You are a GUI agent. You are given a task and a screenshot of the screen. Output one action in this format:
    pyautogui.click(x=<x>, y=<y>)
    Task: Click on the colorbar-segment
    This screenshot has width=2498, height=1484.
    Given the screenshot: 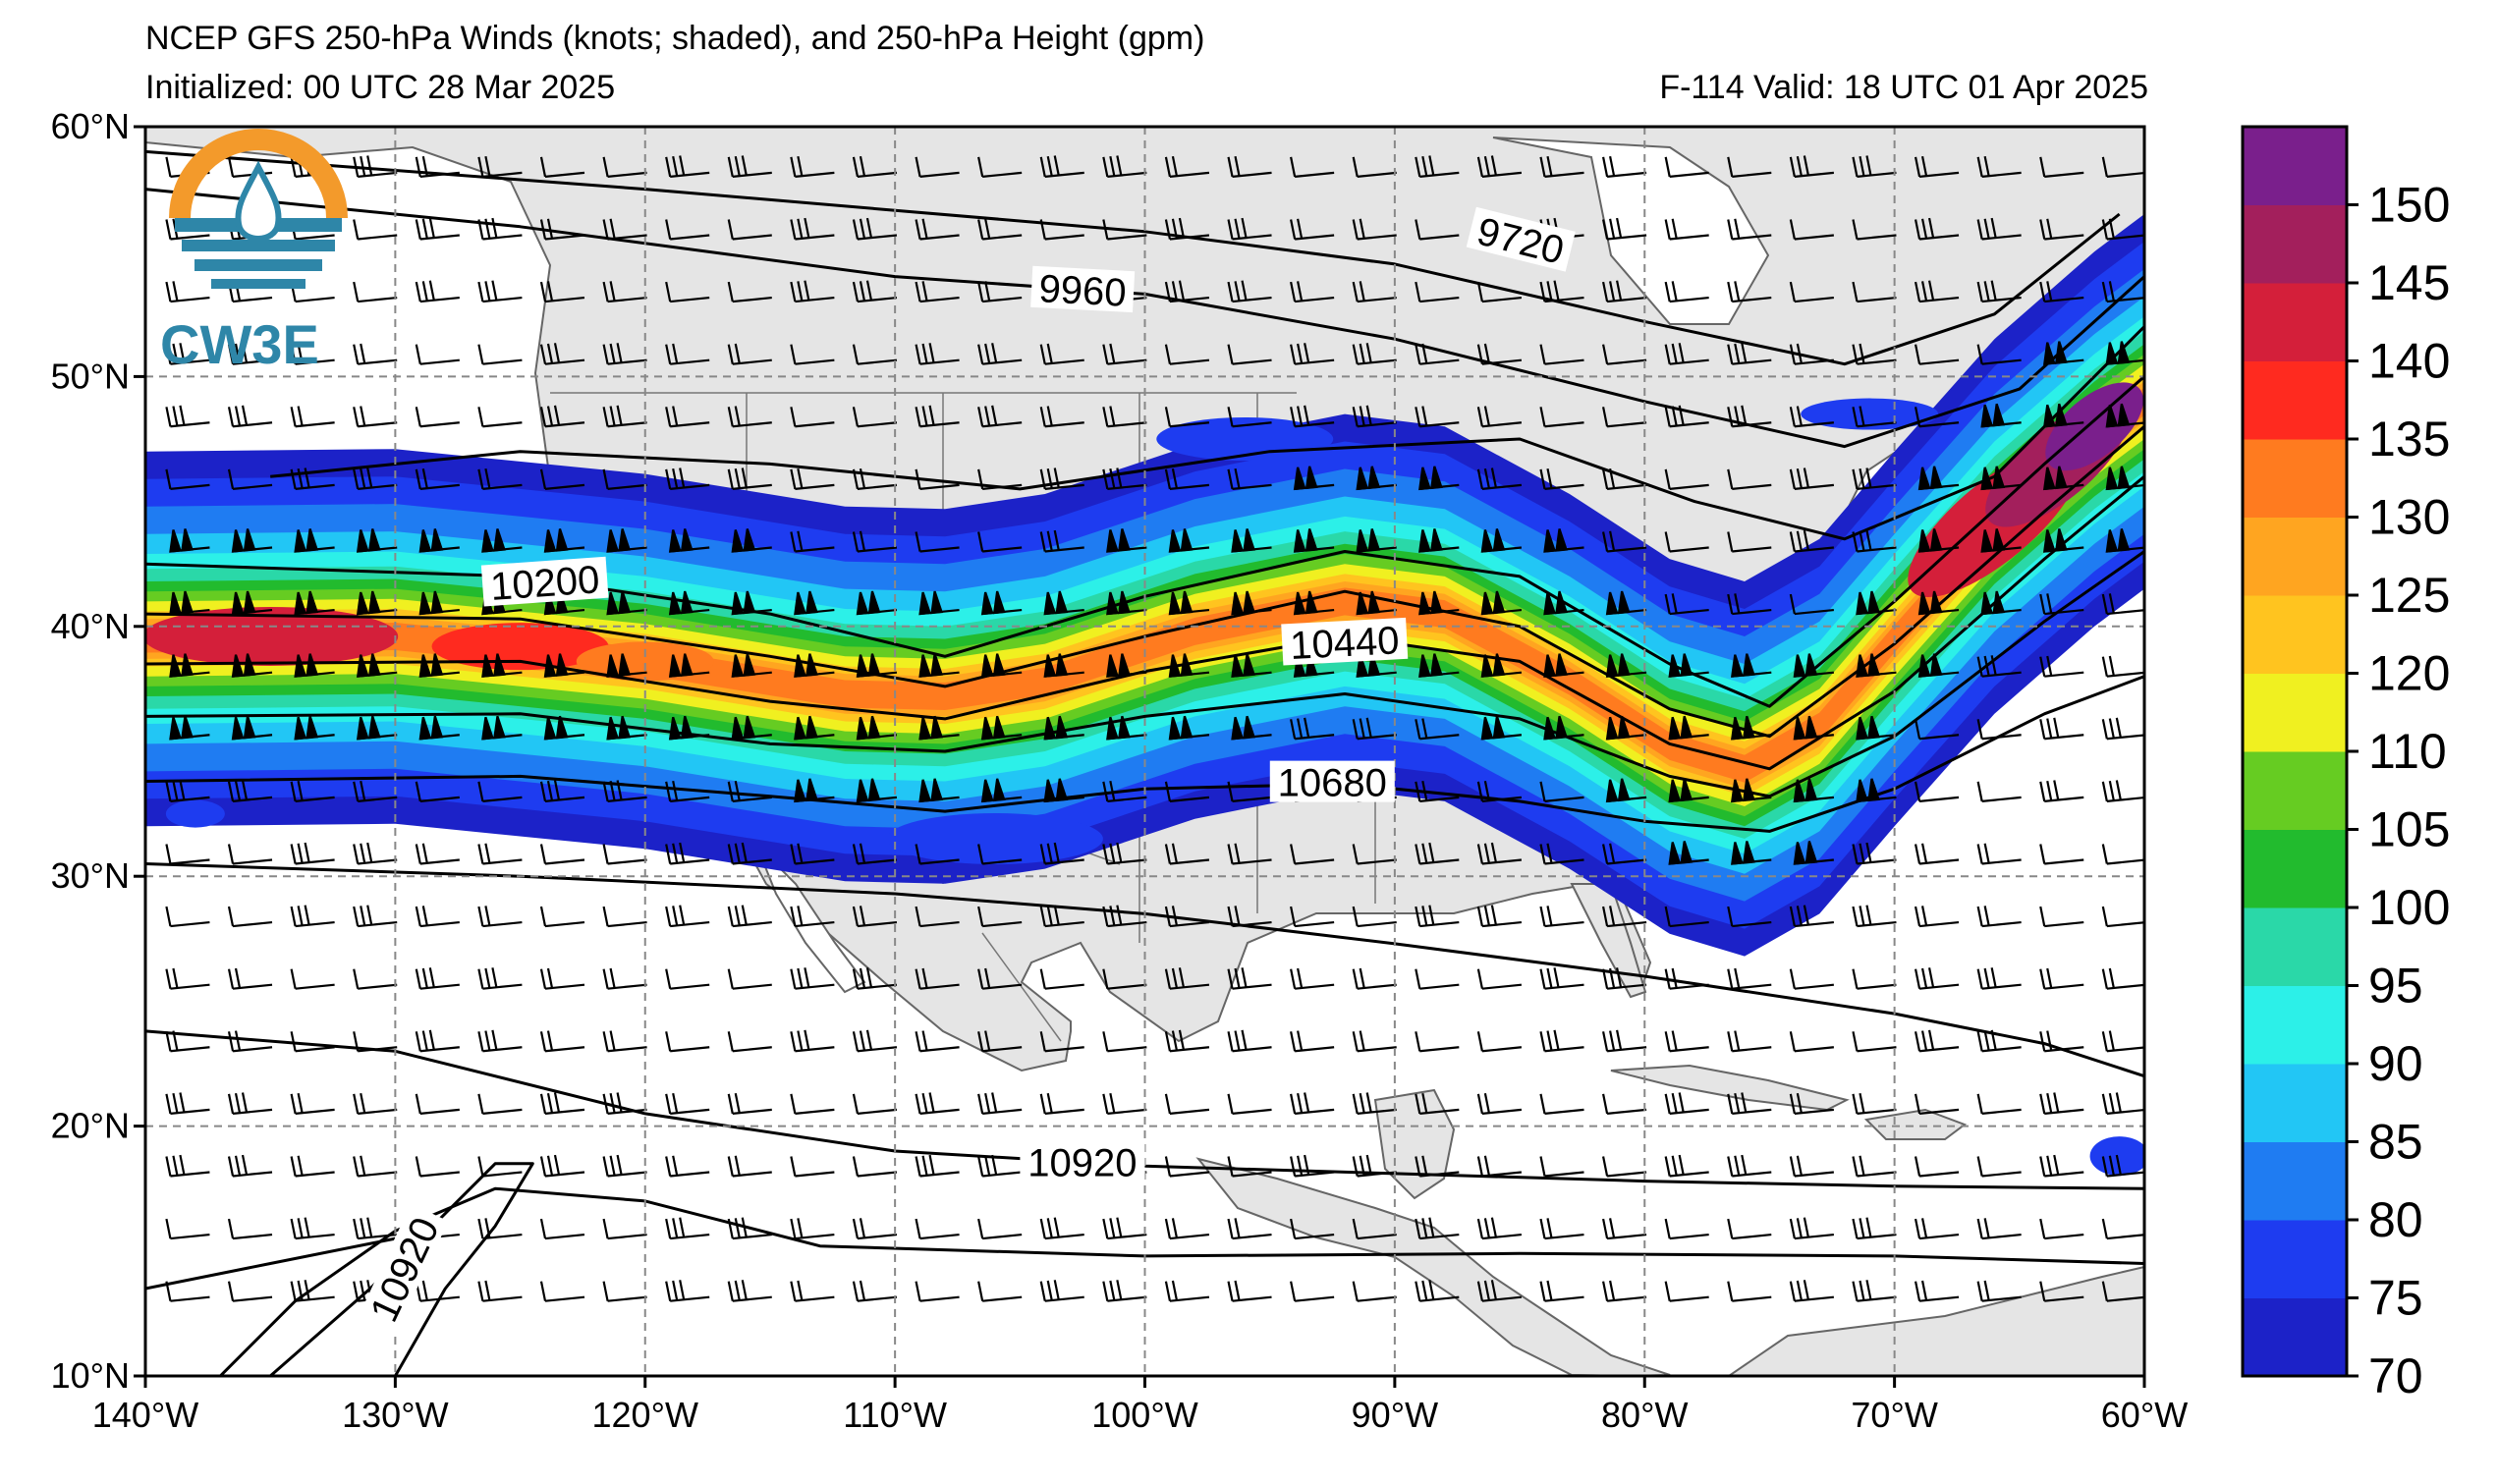 What is the action you would take?
    pyautogui.click(x=2295, y=790)
    